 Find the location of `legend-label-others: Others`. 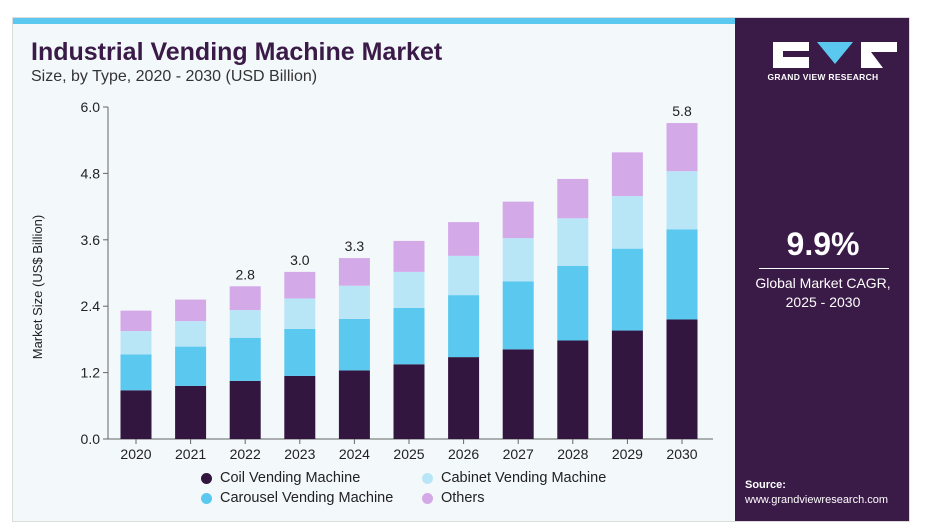

legend-label-others: Others is located at coordinates (463, 498).